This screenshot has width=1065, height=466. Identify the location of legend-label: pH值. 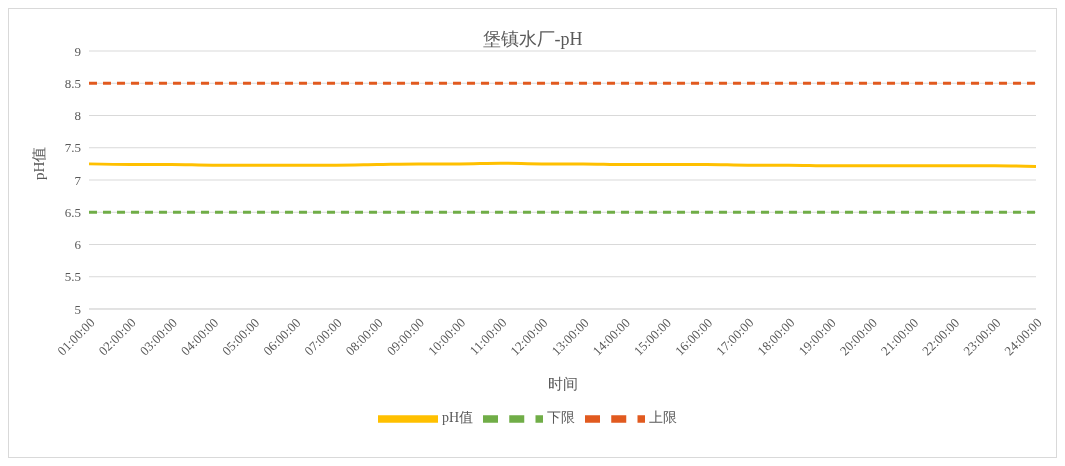
(457, 418).